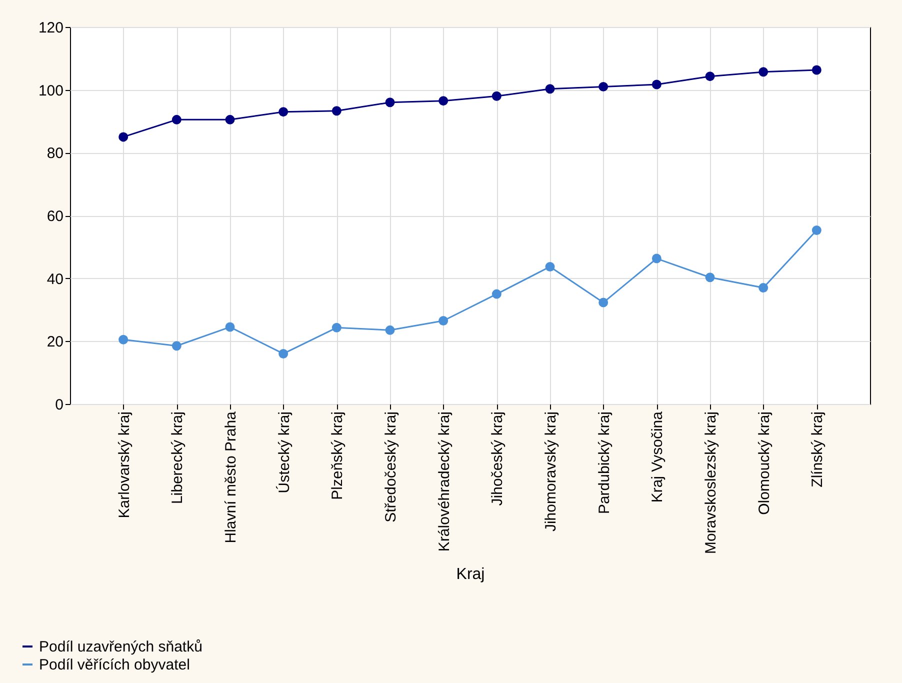  What do you see at coordinates (55, 153) in the screenshot?
I see `y-tick-label: 80` at bounding box center [55, 153].